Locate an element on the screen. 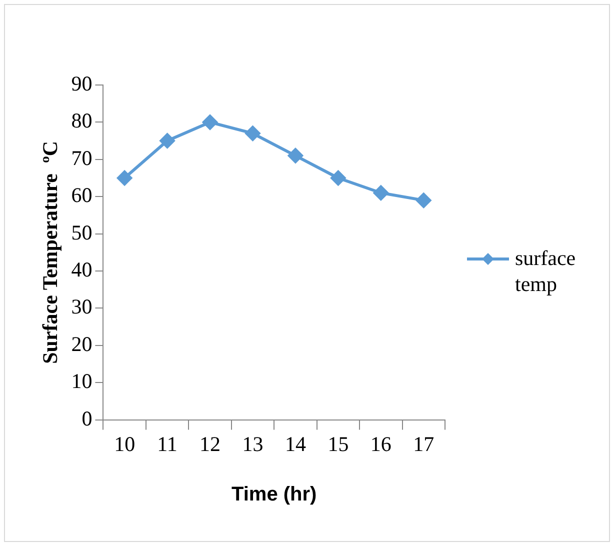  y-axis-title: Surface Temperature ºC is located at coordinates (50, 252).